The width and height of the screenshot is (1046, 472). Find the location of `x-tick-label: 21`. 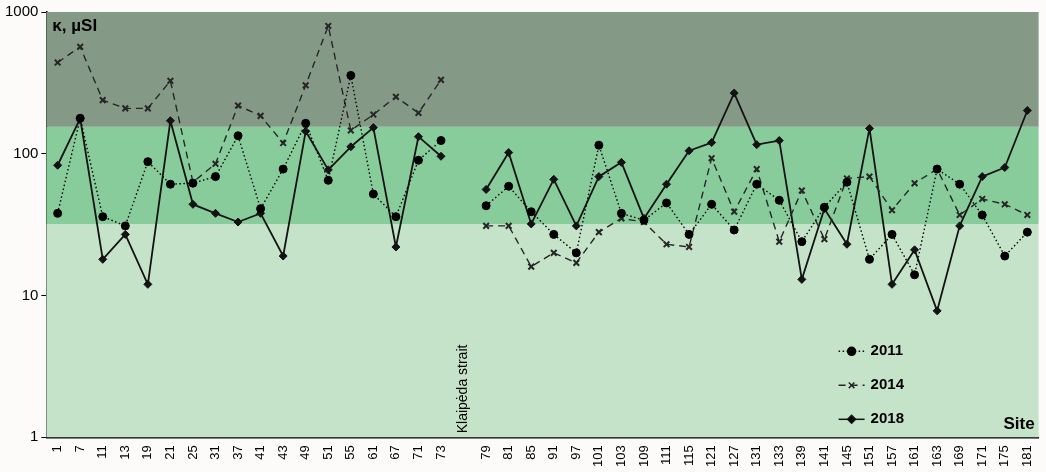

x-tick-label: 21 is located at coordinates (169, 452).